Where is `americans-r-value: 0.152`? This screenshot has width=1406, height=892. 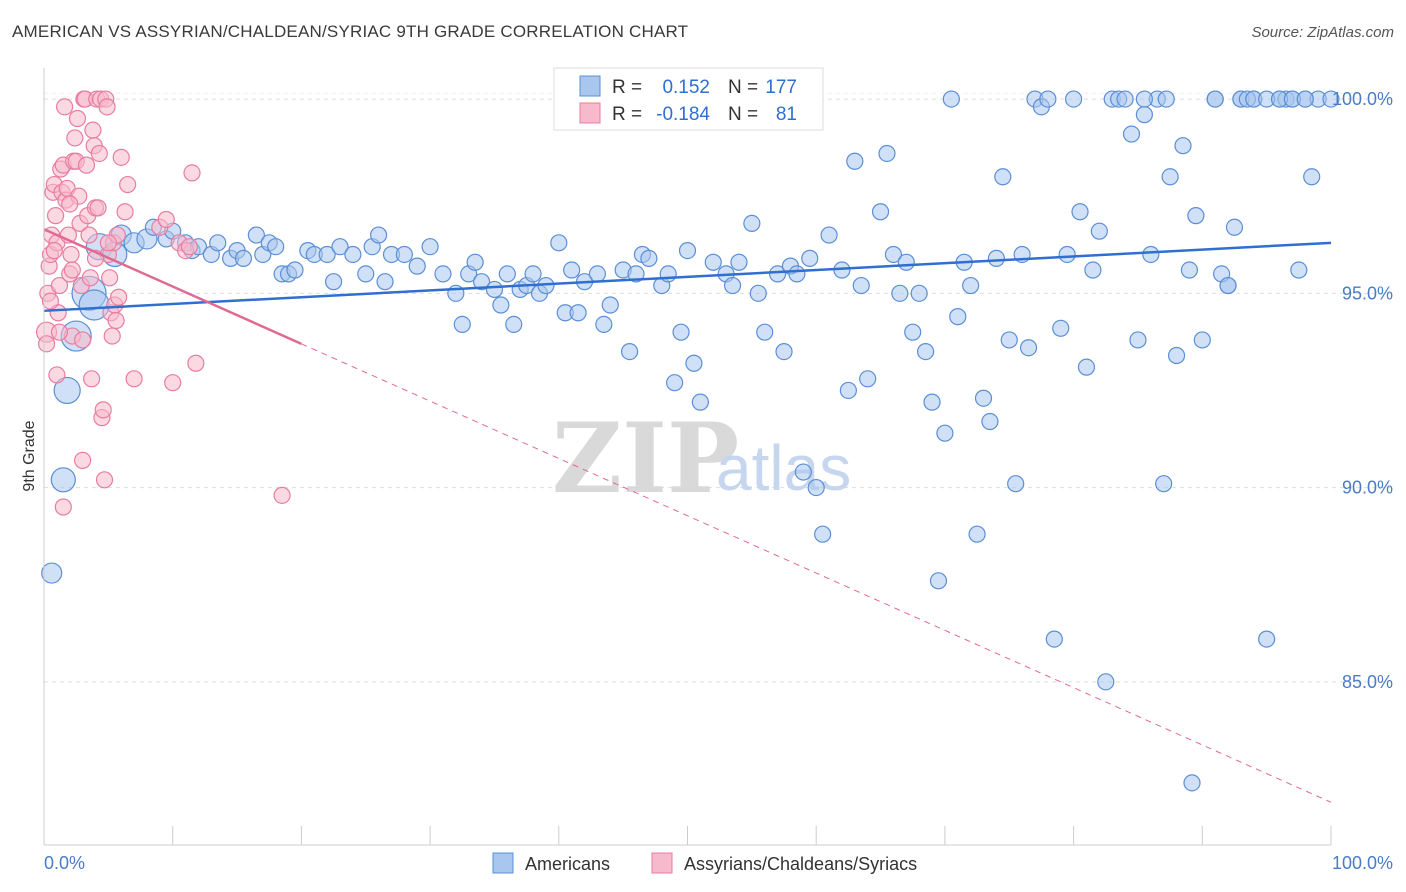
americans-r-value: 0.152 is located at coordinates (686, 87).